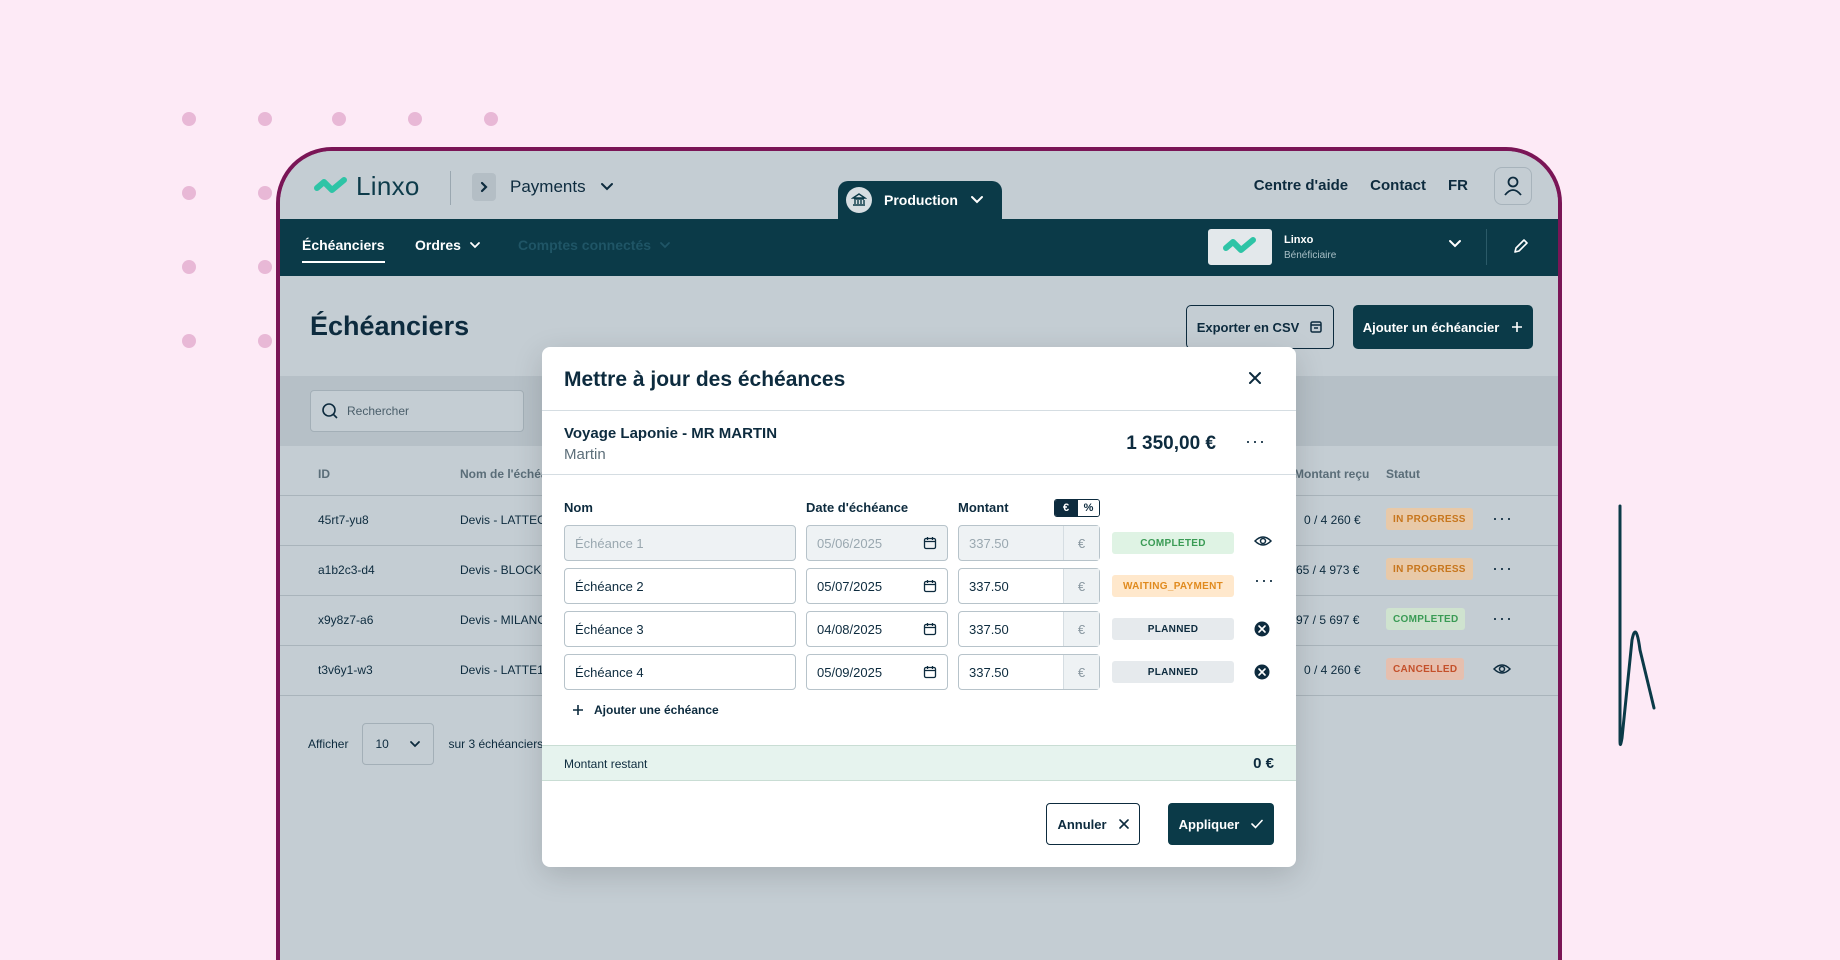 The image size is (1840, 960). Describe the element at coordinates (1398, 185) in the screenshot. I see `contact-link: Contact` at that location.